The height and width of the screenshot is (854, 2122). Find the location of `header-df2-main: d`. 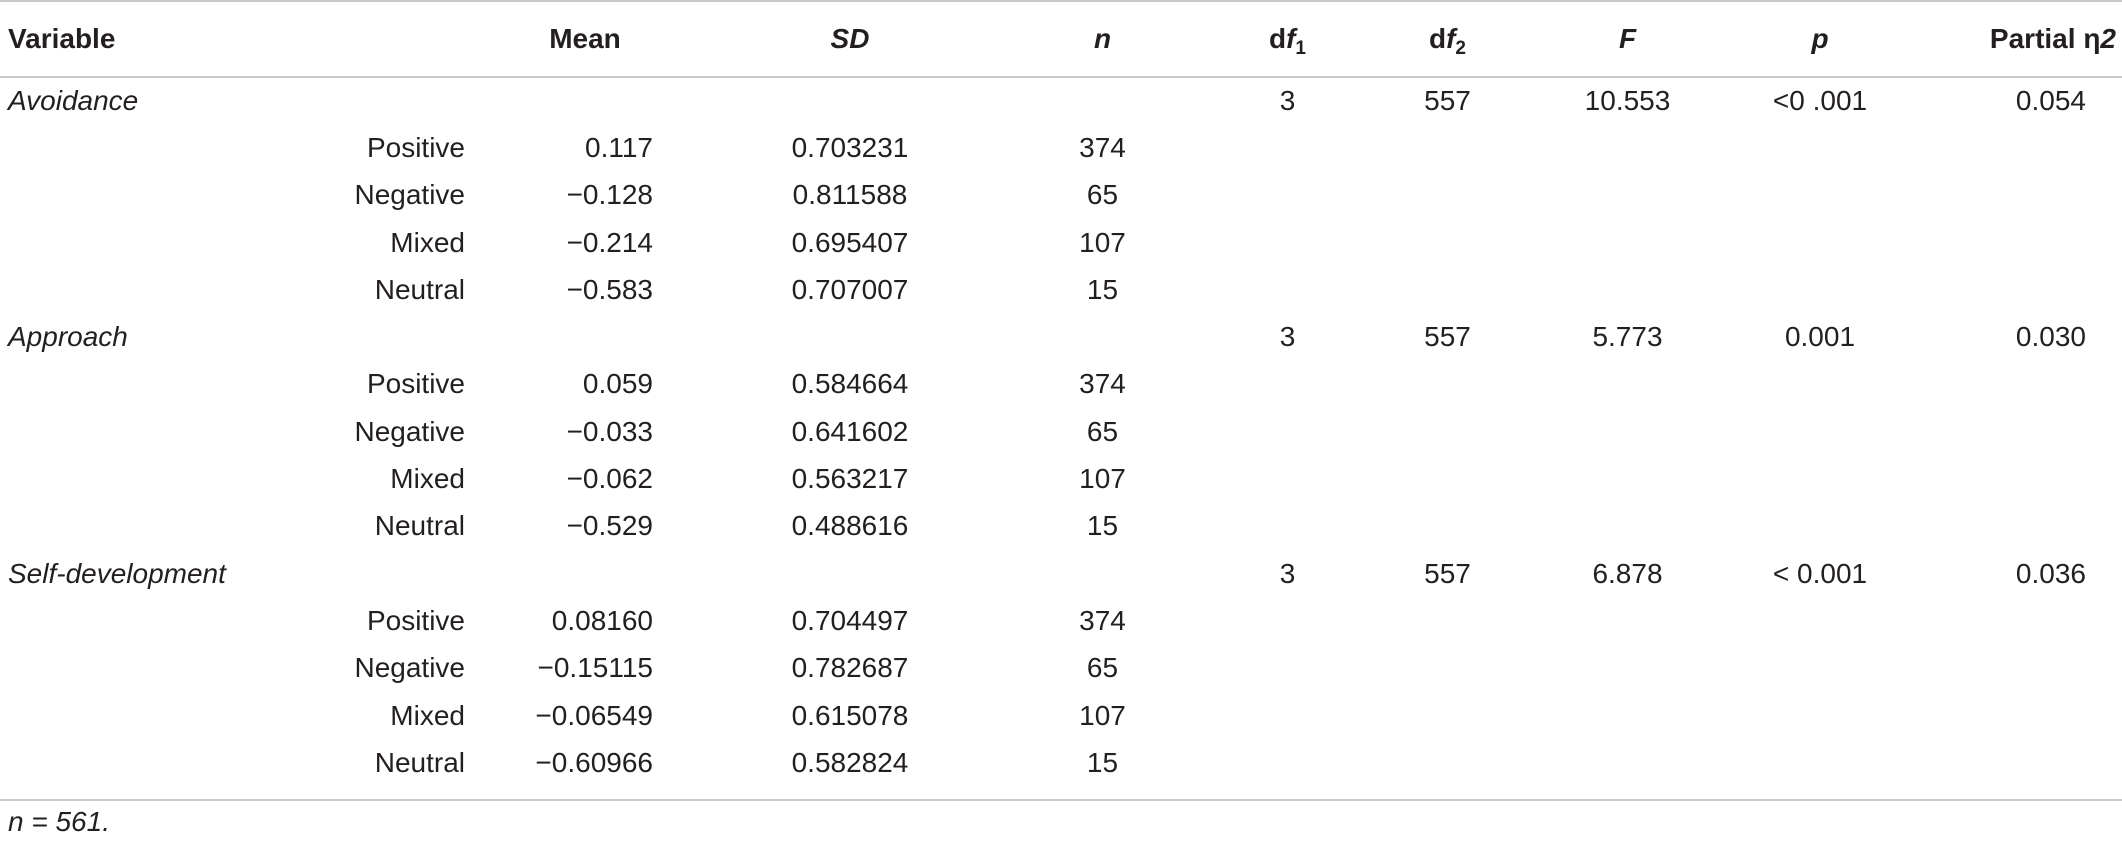

header-df2-main: d is located at coordinates (1437, 38).